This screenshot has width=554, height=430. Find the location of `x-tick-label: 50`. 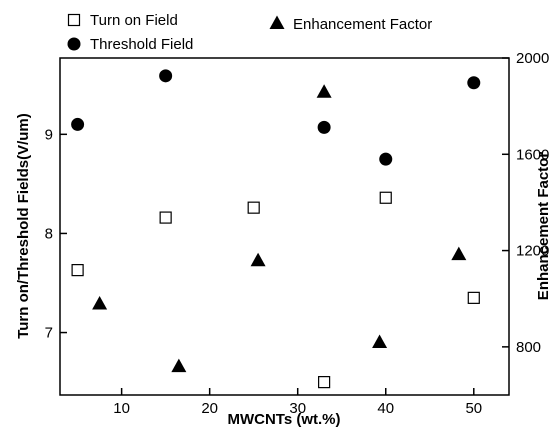

x-tick-label: 50 is located at coordinates (473, 408).